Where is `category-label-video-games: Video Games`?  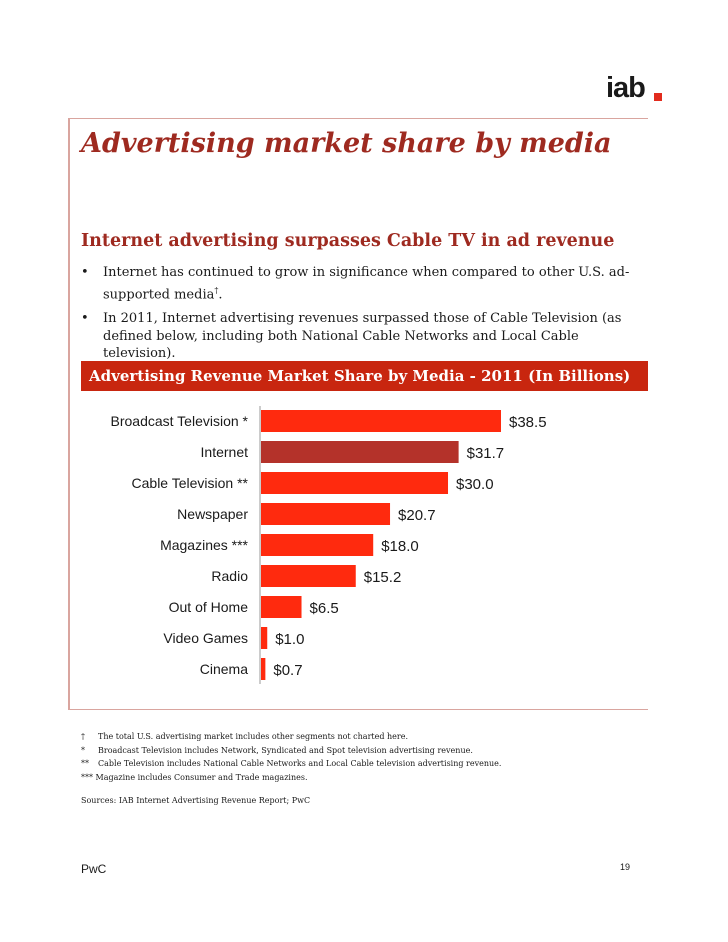 category-label-video-games: Video Games is located at coordinates (205, 638).